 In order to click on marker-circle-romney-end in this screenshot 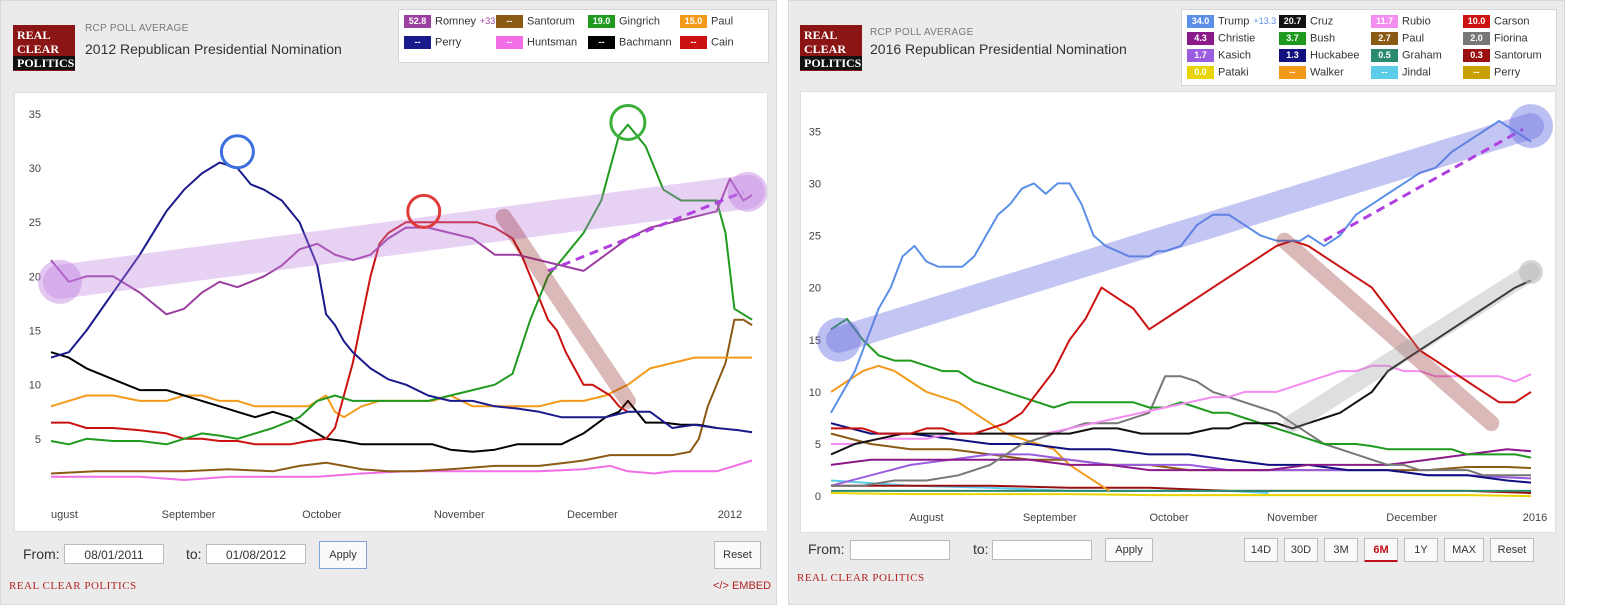, I will do `click(747, 191)`.